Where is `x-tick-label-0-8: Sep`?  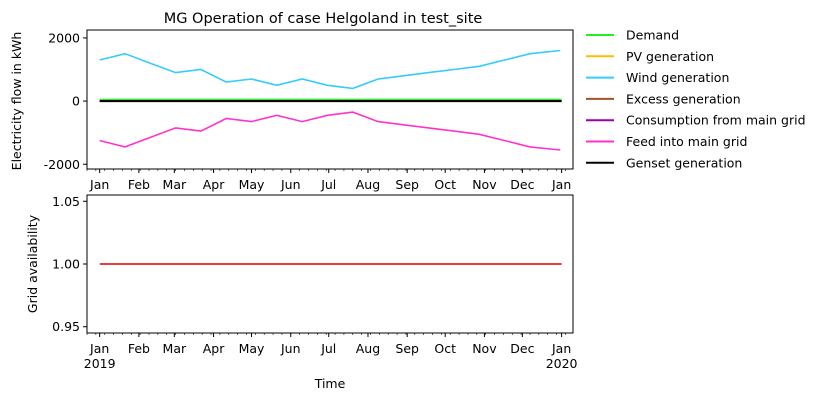
x-tick-label-0-8: Sep is located at coordinates (407, 184).